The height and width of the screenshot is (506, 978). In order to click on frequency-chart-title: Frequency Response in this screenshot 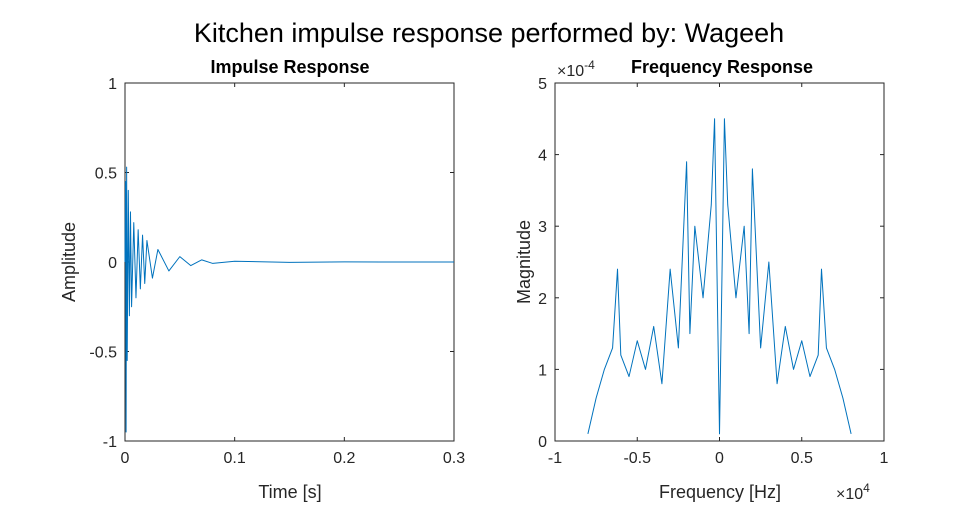, I will do `click(722, 67)`.